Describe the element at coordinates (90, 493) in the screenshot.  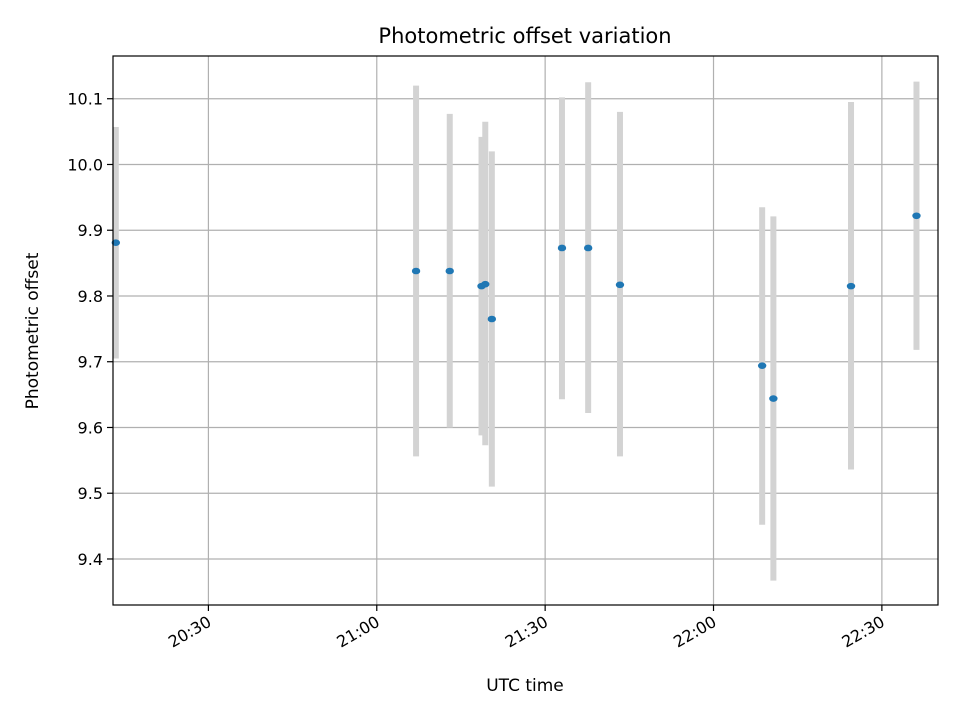
I see `y-tick-label: 9.5` at that location.